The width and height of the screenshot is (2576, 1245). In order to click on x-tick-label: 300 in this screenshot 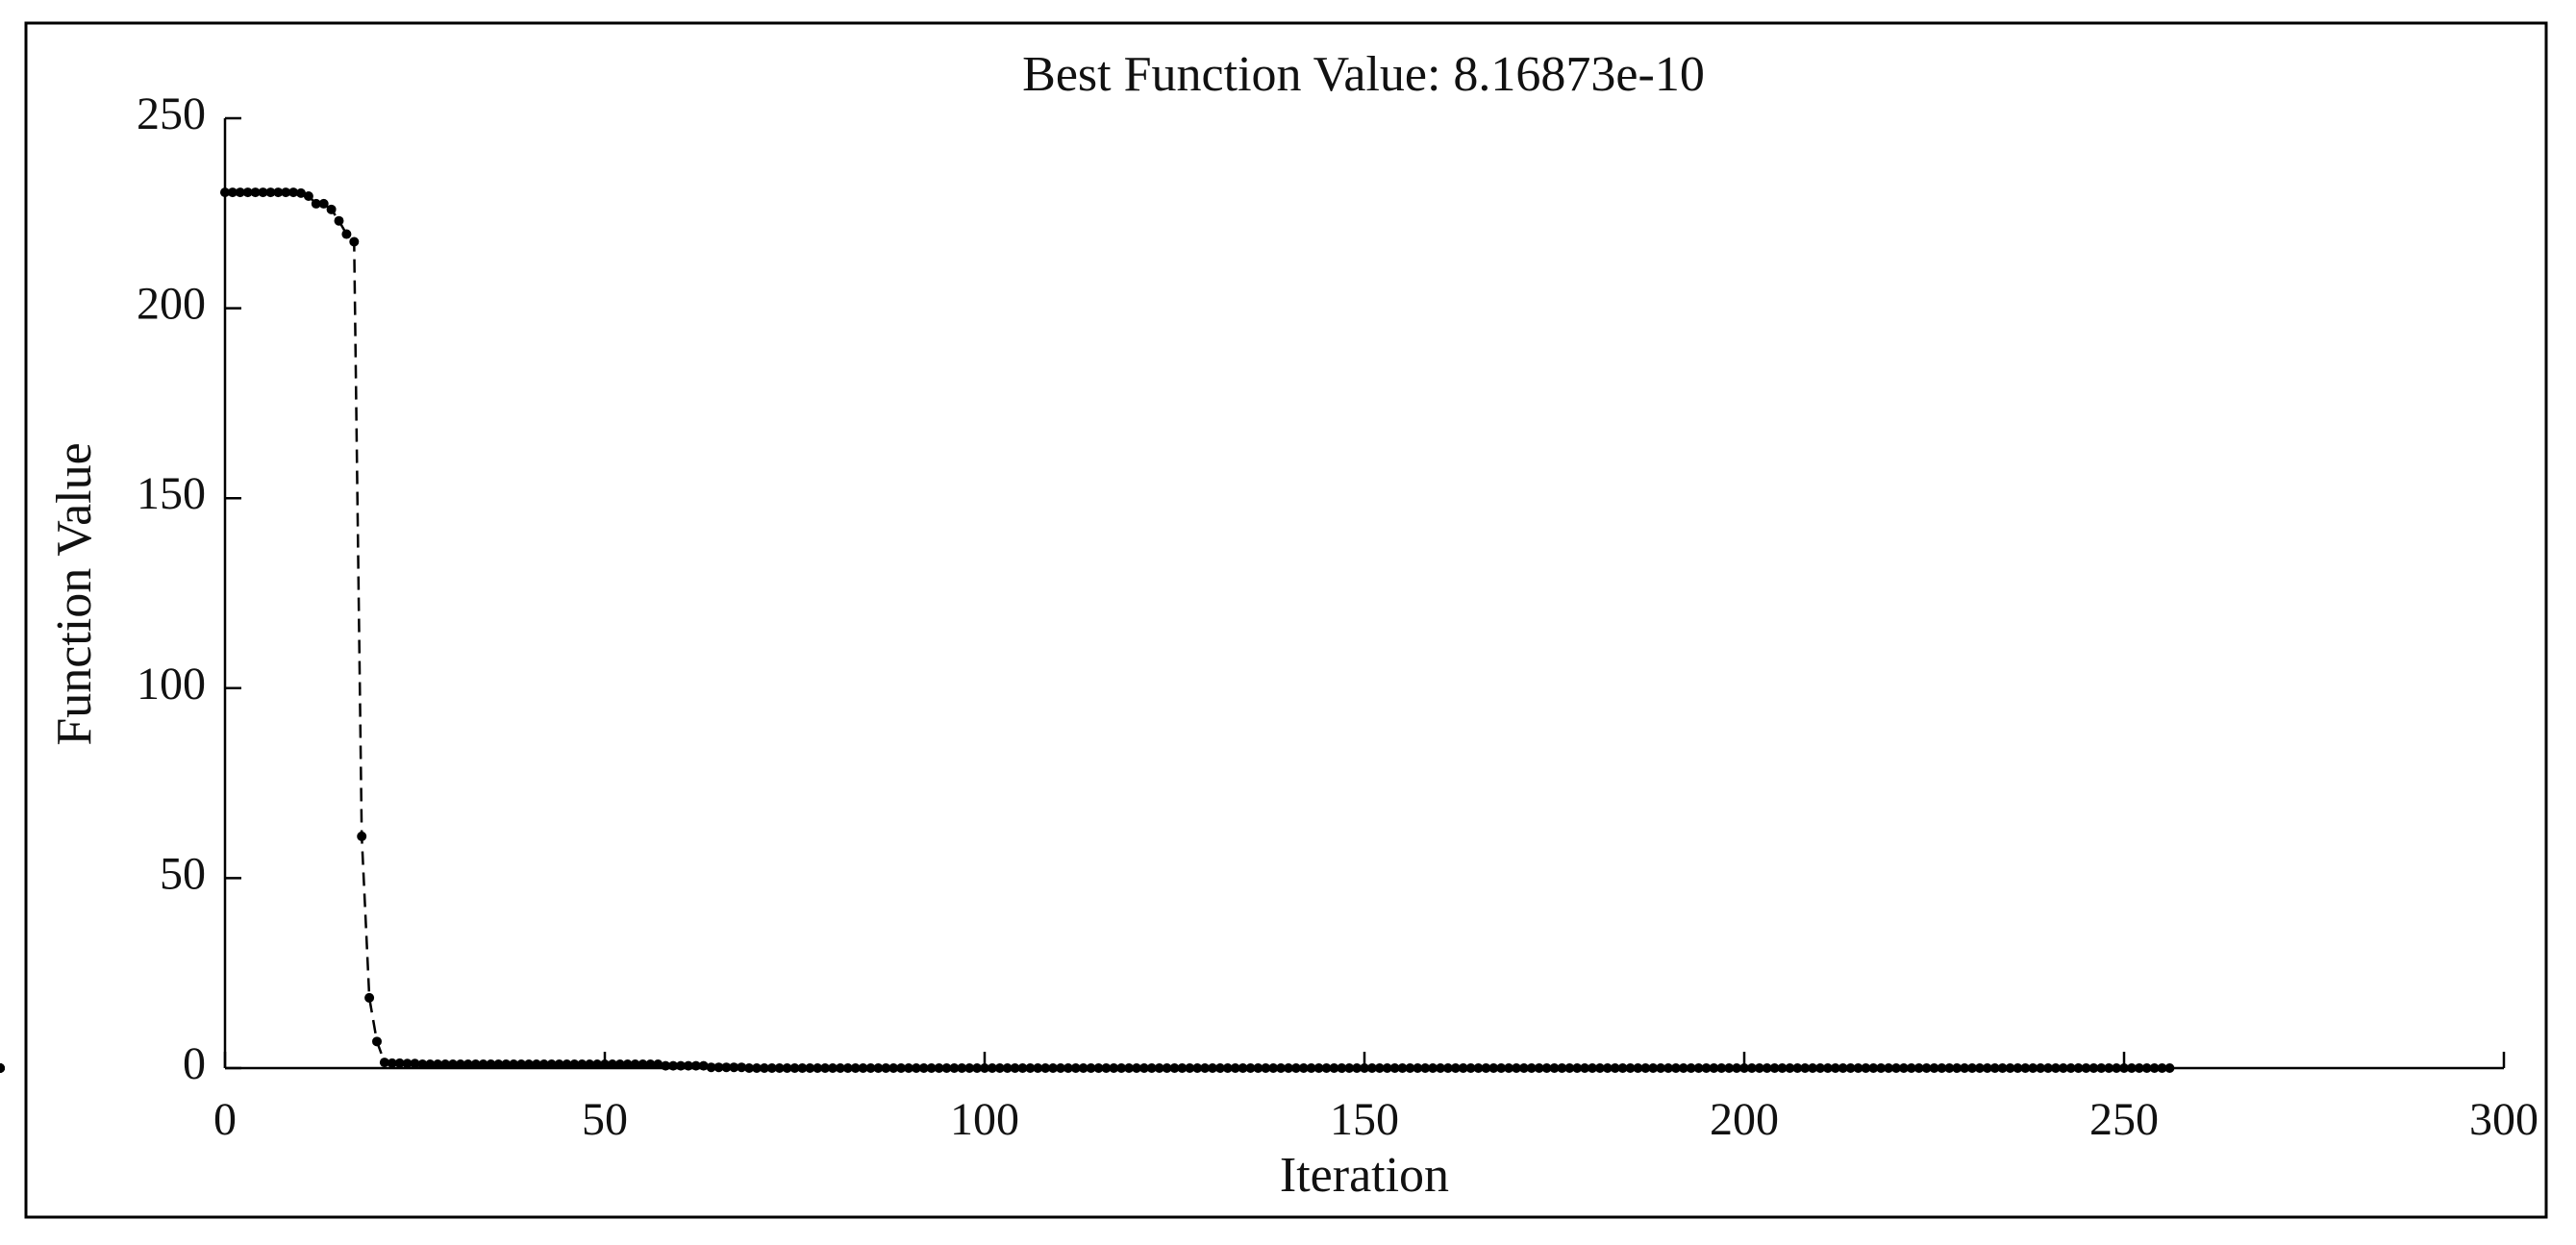, I will do `click(2503, 1119)`.